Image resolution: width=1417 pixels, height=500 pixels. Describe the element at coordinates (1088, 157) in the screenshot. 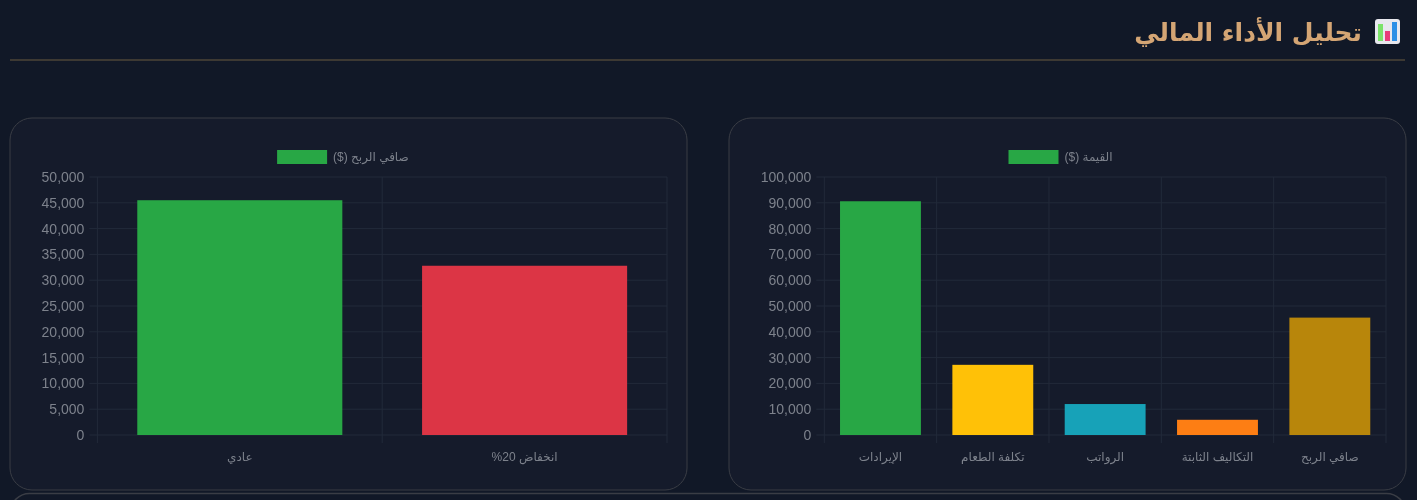

I see `legend-label: القيمة ($)` at that location.